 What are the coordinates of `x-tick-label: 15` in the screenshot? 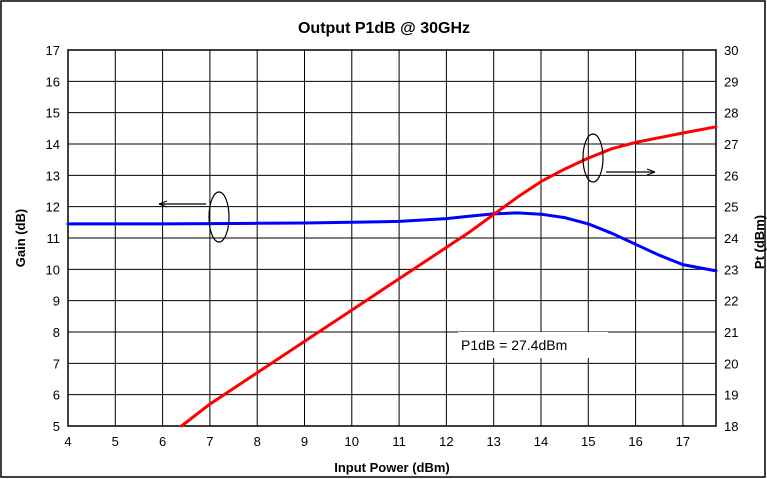 It's located at (588, 441).